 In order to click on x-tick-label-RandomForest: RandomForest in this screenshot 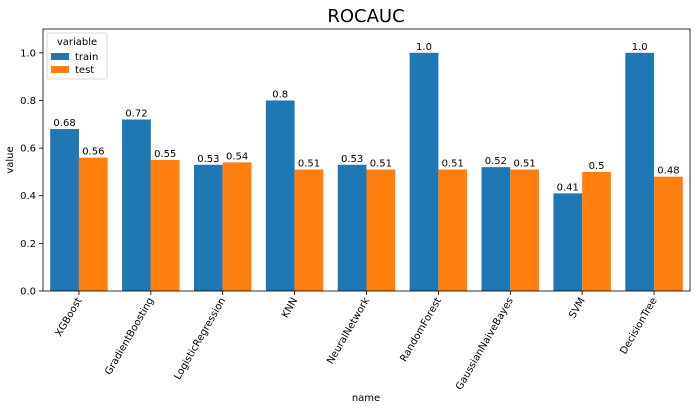, I will do `click(421, 330)`.